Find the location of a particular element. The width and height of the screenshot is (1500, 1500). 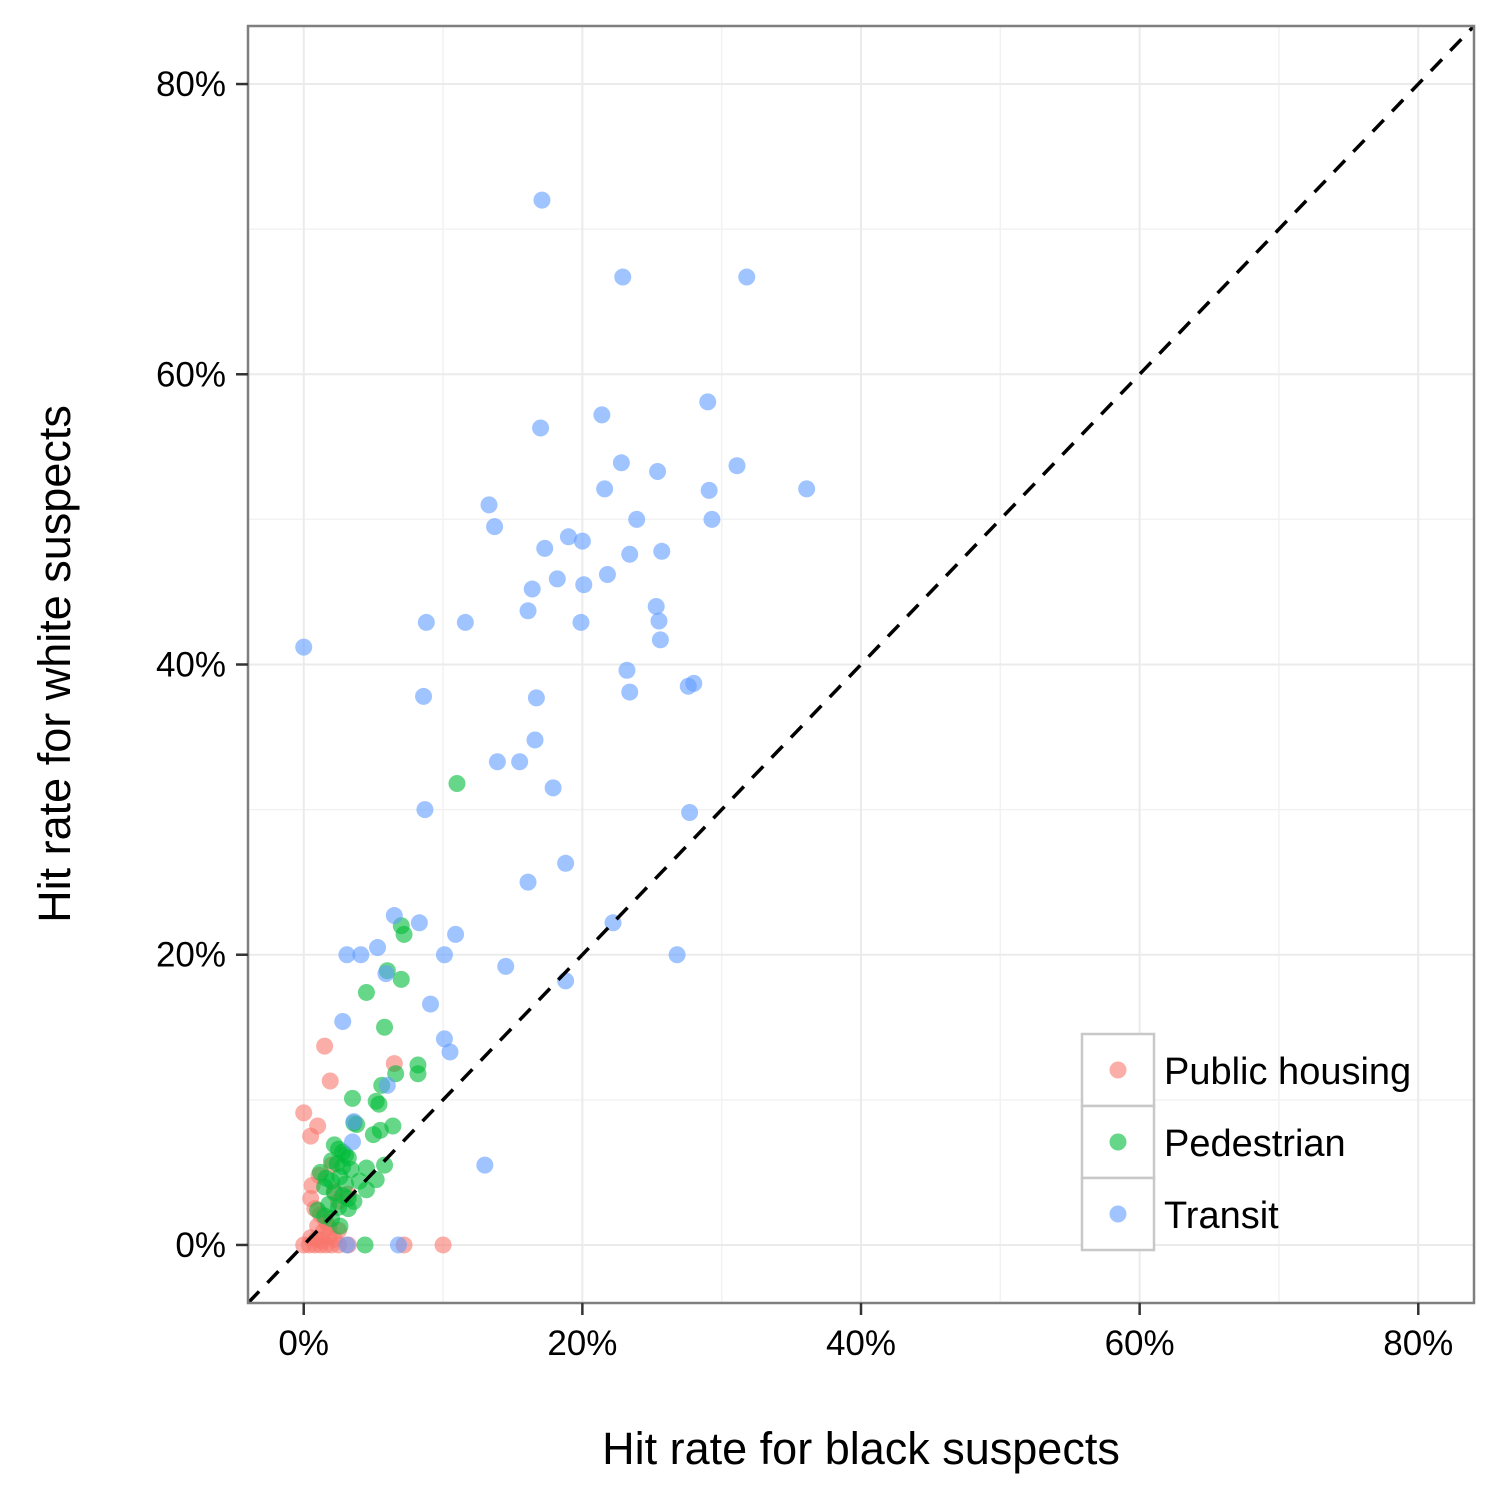

legend-marker-public-housing is located at coordinates (1118, 1070).